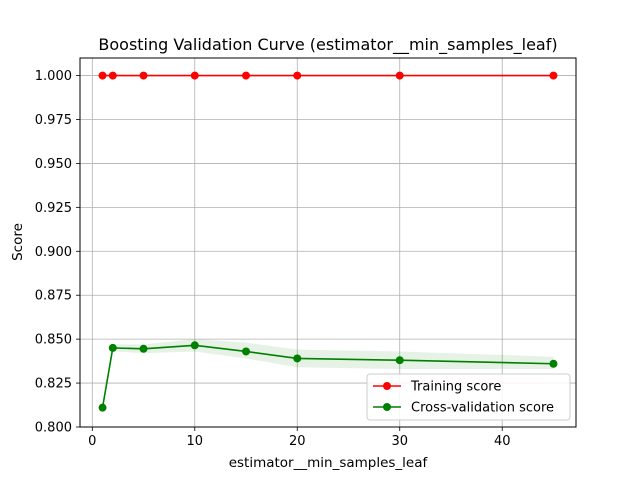 The image size is (640, 480). I want to click on y-tick-label: 0.800, so click(53, 428).